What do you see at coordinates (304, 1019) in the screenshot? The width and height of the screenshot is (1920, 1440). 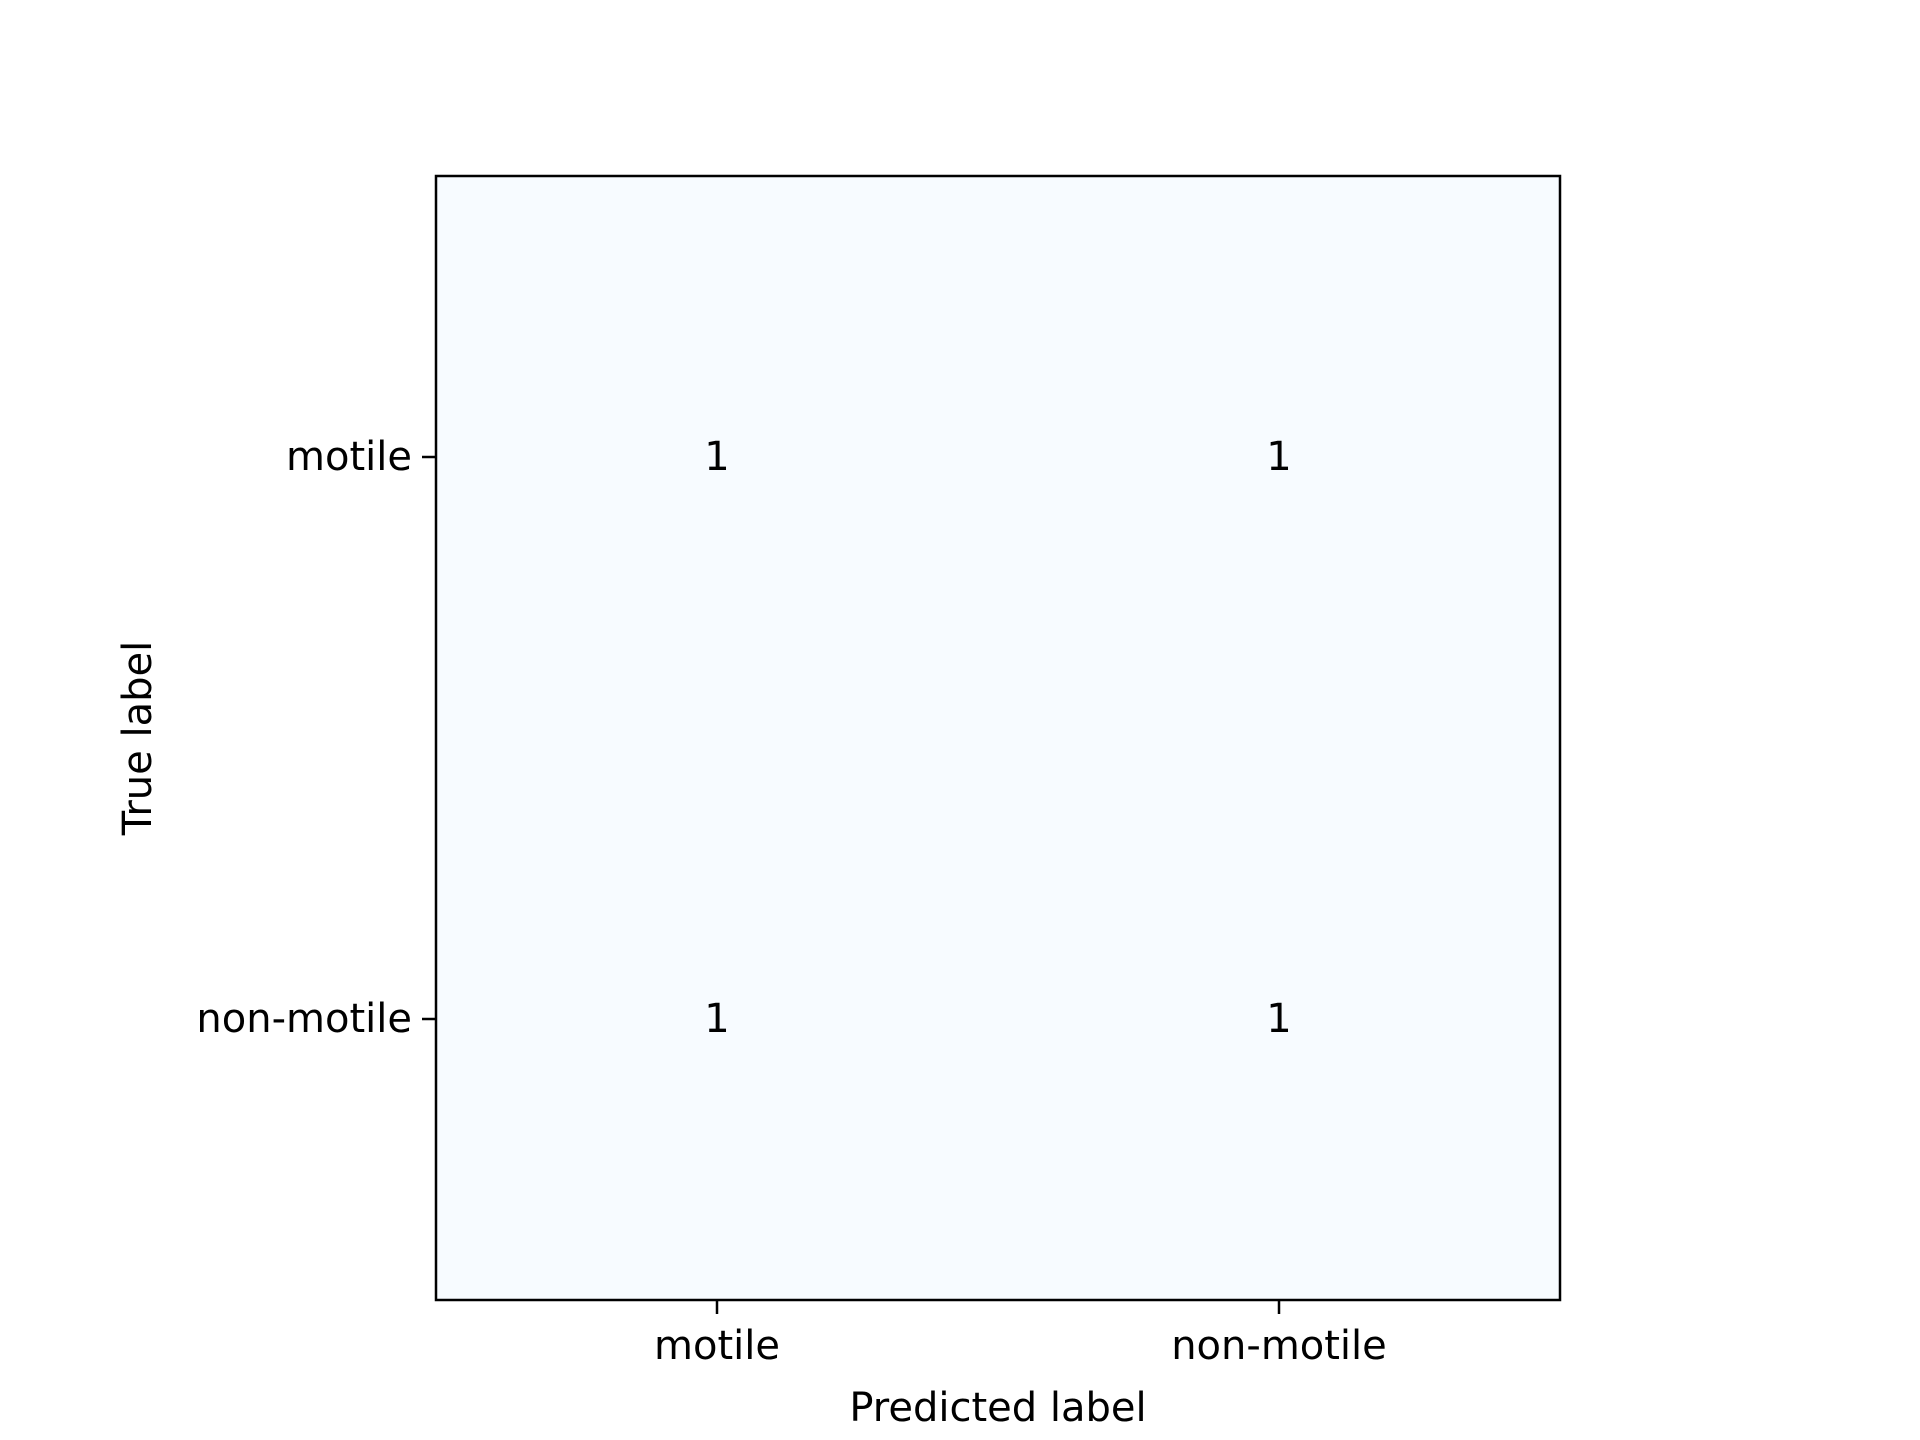 I see `y-tick-label: non-motile` at bounding box center [304, 1019].